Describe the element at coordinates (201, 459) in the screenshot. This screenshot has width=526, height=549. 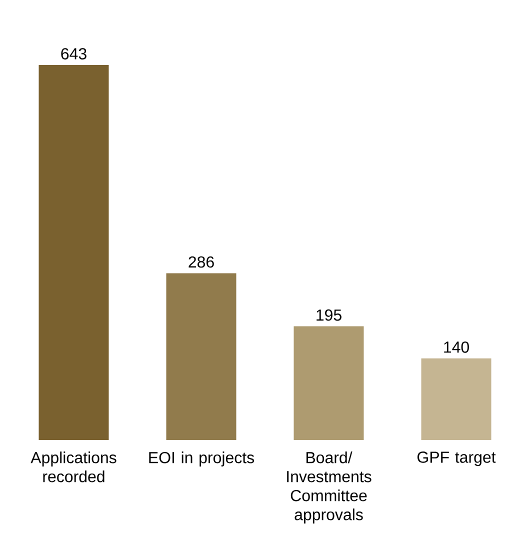
I see `x-tick-label: EOI in projects` at that location.